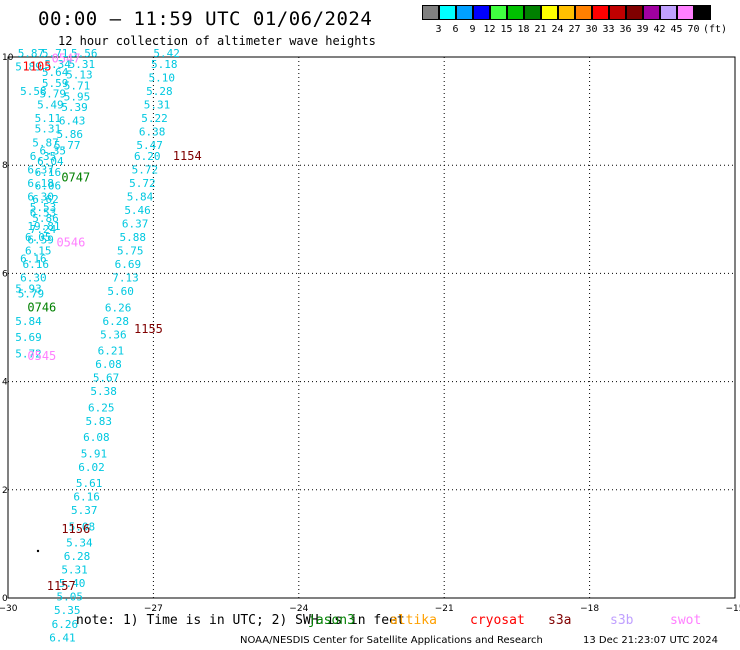 This screenshot has width=740, height=650. Describe the element at coordinates (28, 337) in the screenshot. I see `wave-height-value: 5.69` at that location.